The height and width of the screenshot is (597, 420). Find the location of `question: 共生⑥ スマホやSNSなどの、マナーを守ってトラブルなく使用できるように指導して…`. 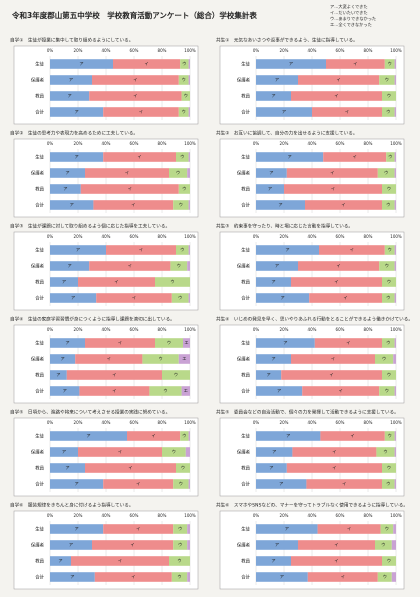

question: 共生⑥ スマホやSNSなどの、マナーを守ってトラブルなく使用できるように指導して… is located at coordinates (312, 505).